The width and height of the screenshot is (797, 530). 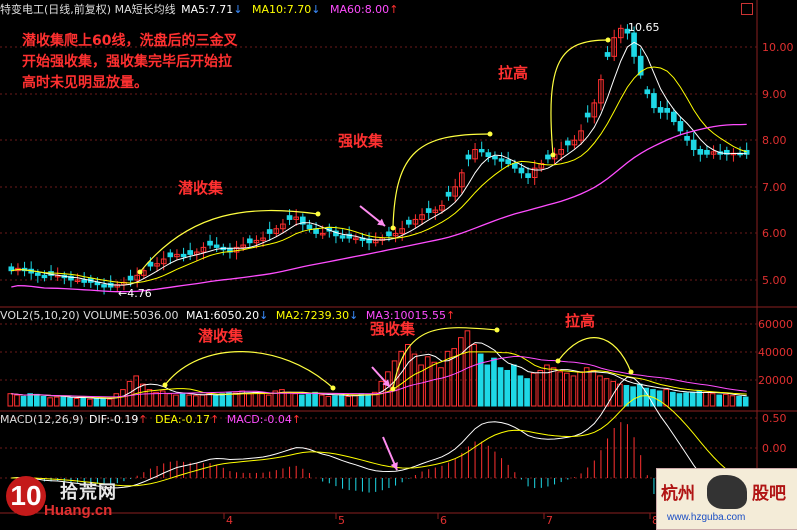 I want to click on shihuang-brand: 拾荒网, so click(x=88, y=492).